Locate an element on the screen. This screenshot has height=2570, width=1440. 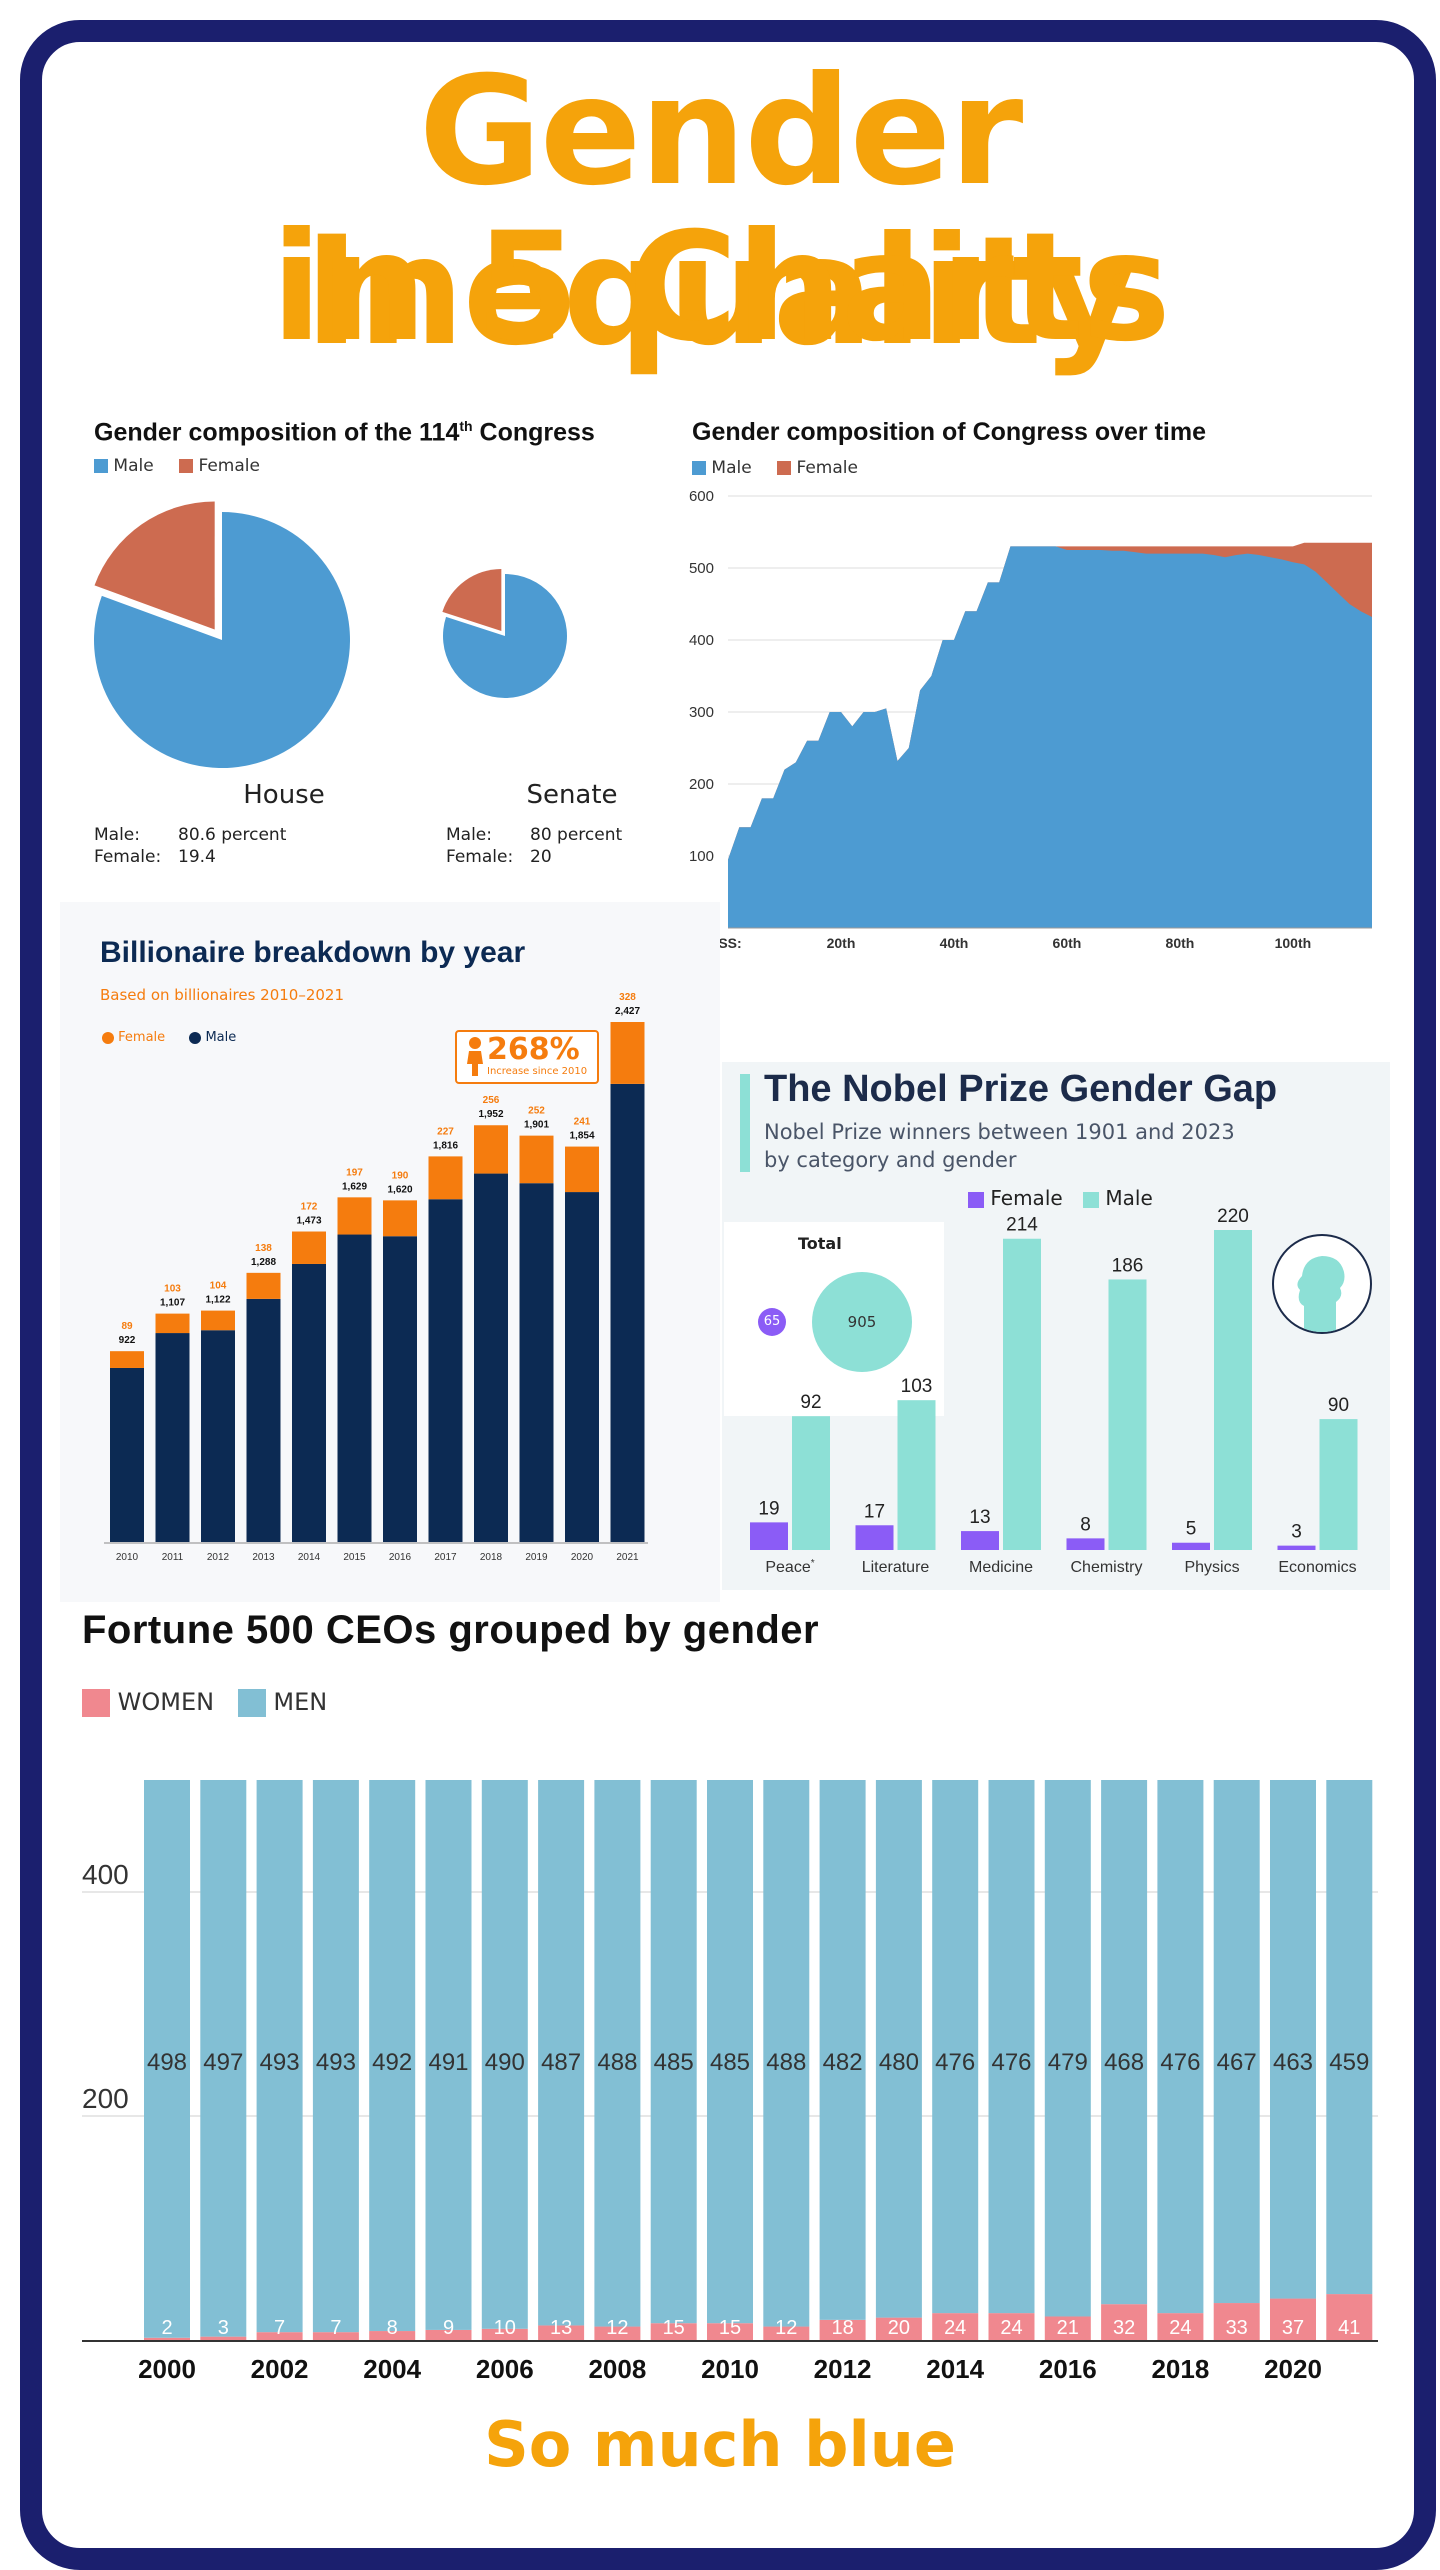
x-tick-label: 2000 is located at coordinates (167, 2369).